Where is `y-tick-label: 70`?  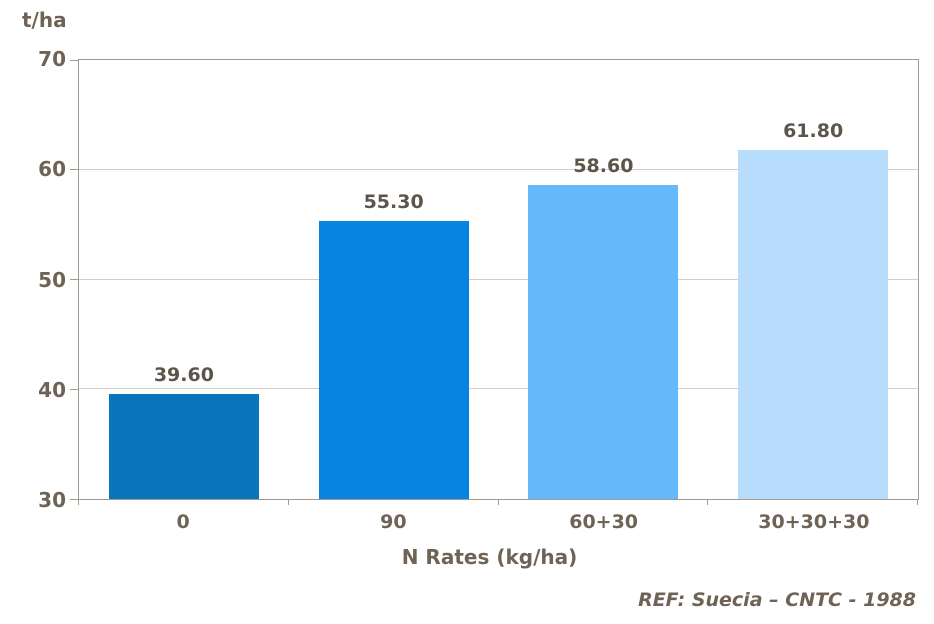 y-tick-label: 70 is located at coordinates (52, 59).